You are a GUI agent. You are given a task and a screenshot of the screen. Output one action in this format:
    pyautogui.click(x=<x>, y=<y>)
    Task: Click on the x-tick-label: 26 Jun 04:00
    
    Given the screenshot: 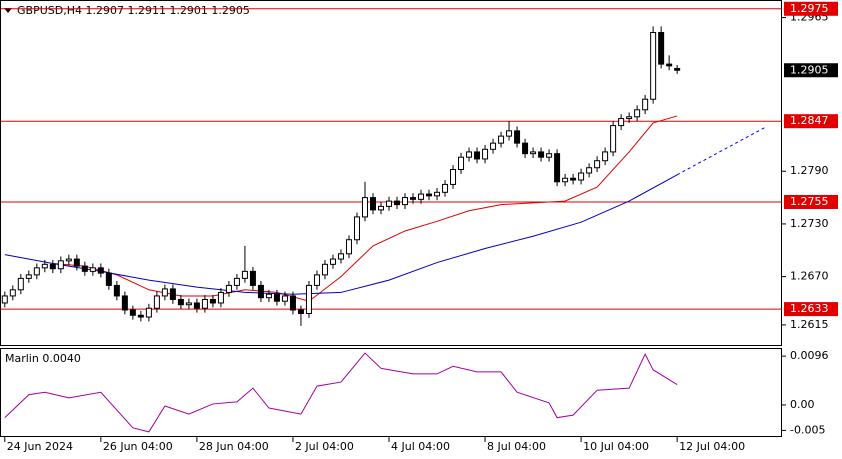 What is the action you would take?
    pyautogui.click(x=138, y=446)
    